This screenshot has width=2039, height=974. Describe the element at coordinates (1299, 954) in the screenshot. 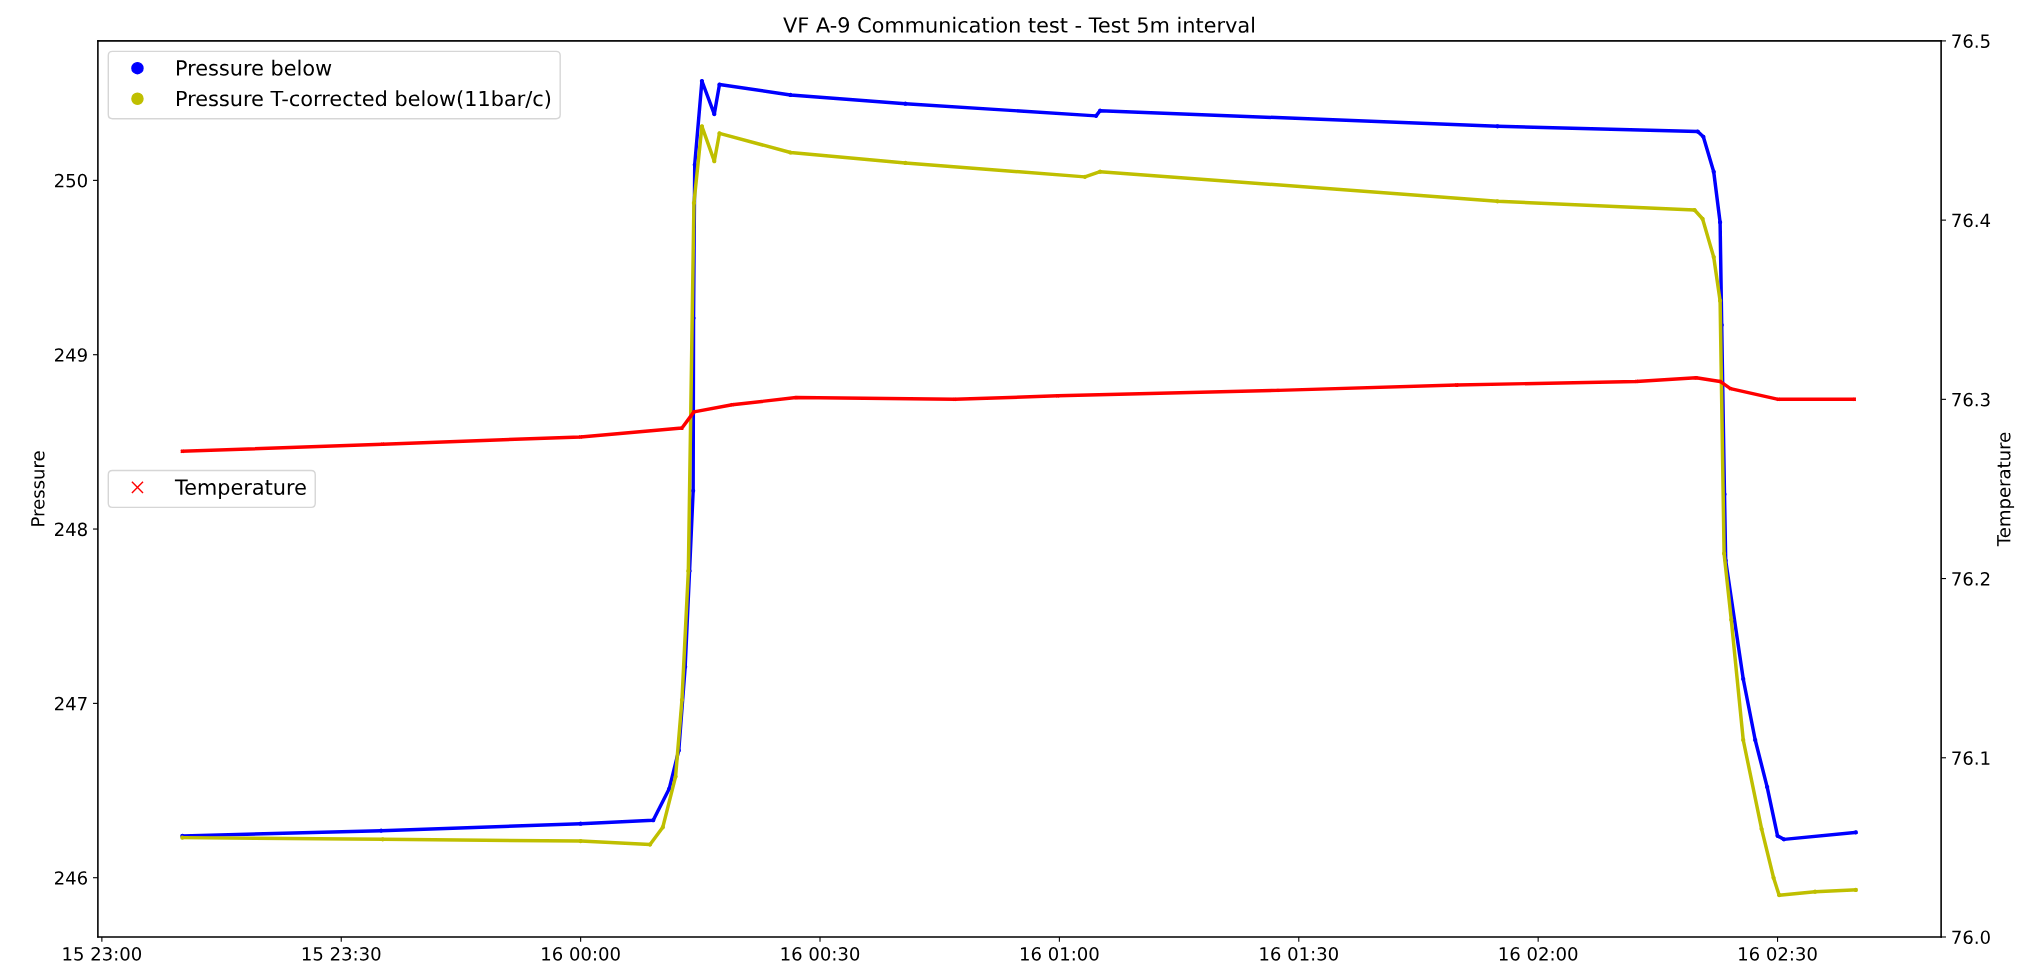

I see `x-tick-label: 16 01:30` at that location.